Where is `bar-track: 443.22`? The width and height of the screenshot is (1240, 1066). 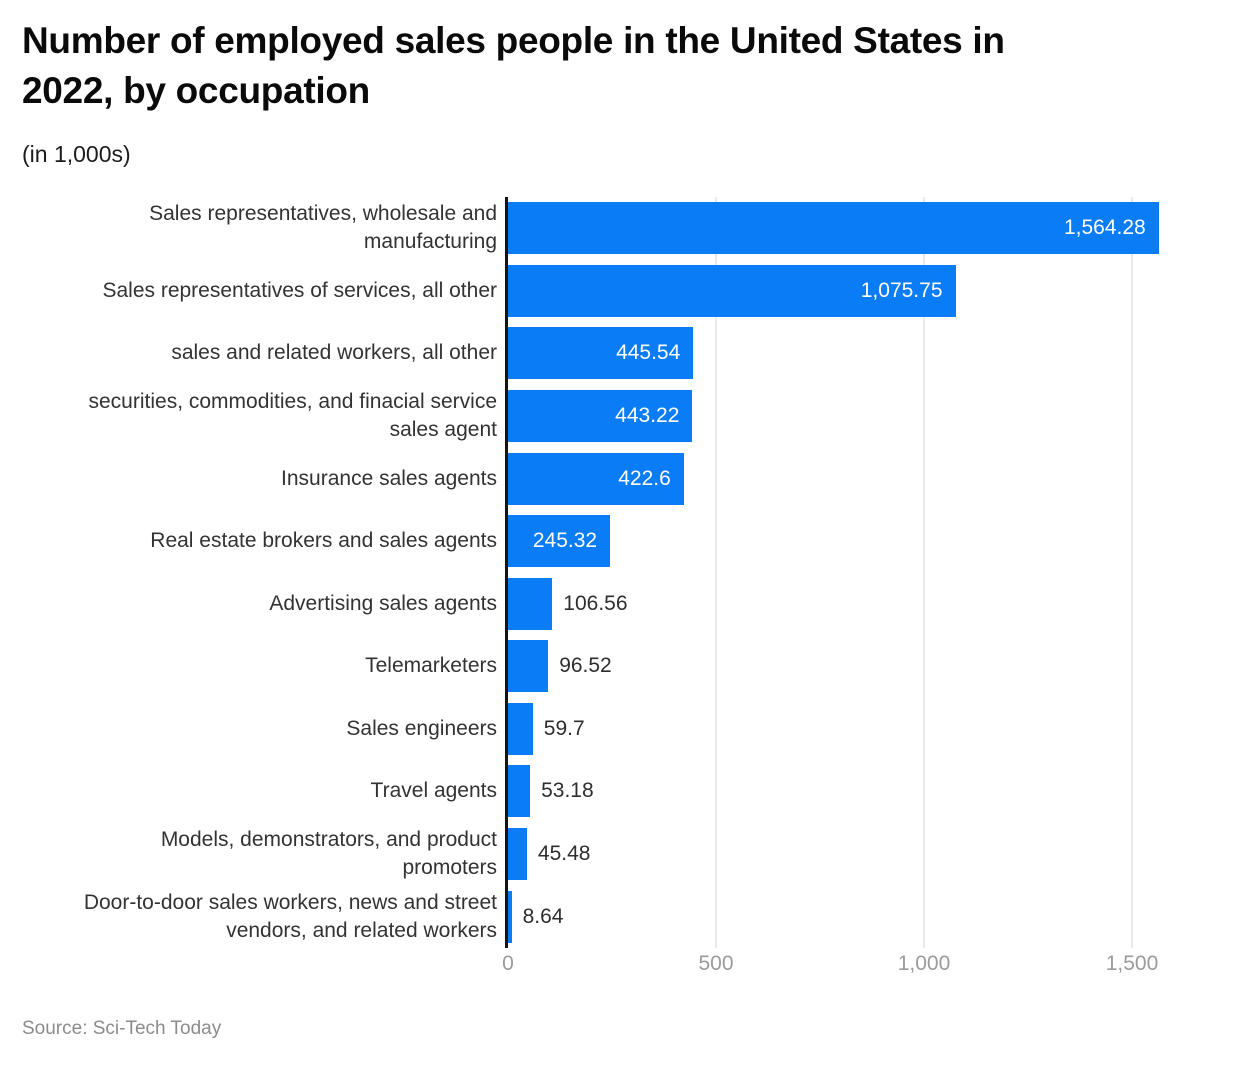
bar-track: 443.22 is located at coordinates (874, 416).